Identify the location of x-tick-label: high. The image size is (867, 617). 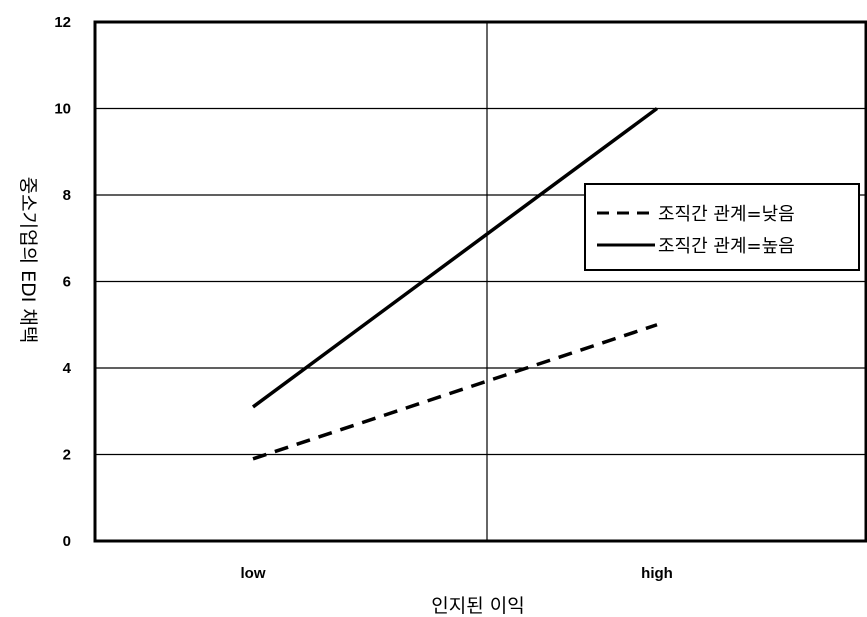
(657, 573).